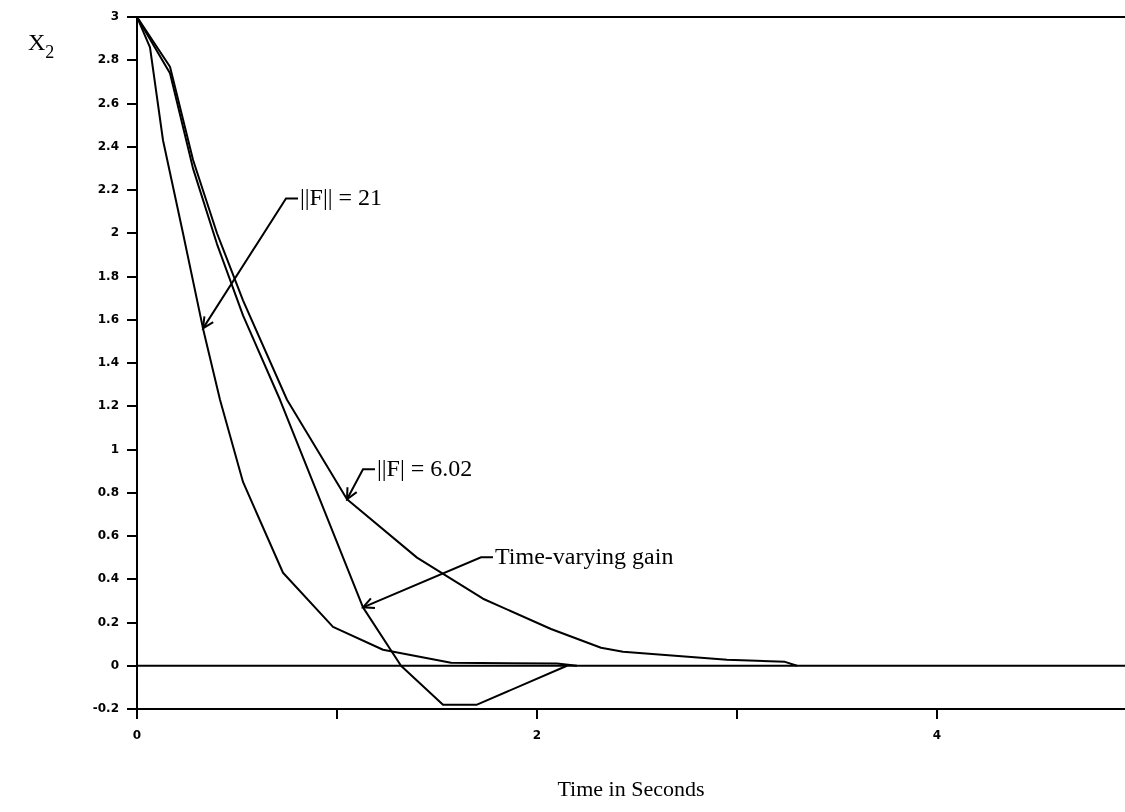 The width and height of the screenshot is (1125, 812). What do you see at coordinates (108, 405) in the screenshot?
I see `y-tick-label: 1.2` at bounding box center [108, 405].